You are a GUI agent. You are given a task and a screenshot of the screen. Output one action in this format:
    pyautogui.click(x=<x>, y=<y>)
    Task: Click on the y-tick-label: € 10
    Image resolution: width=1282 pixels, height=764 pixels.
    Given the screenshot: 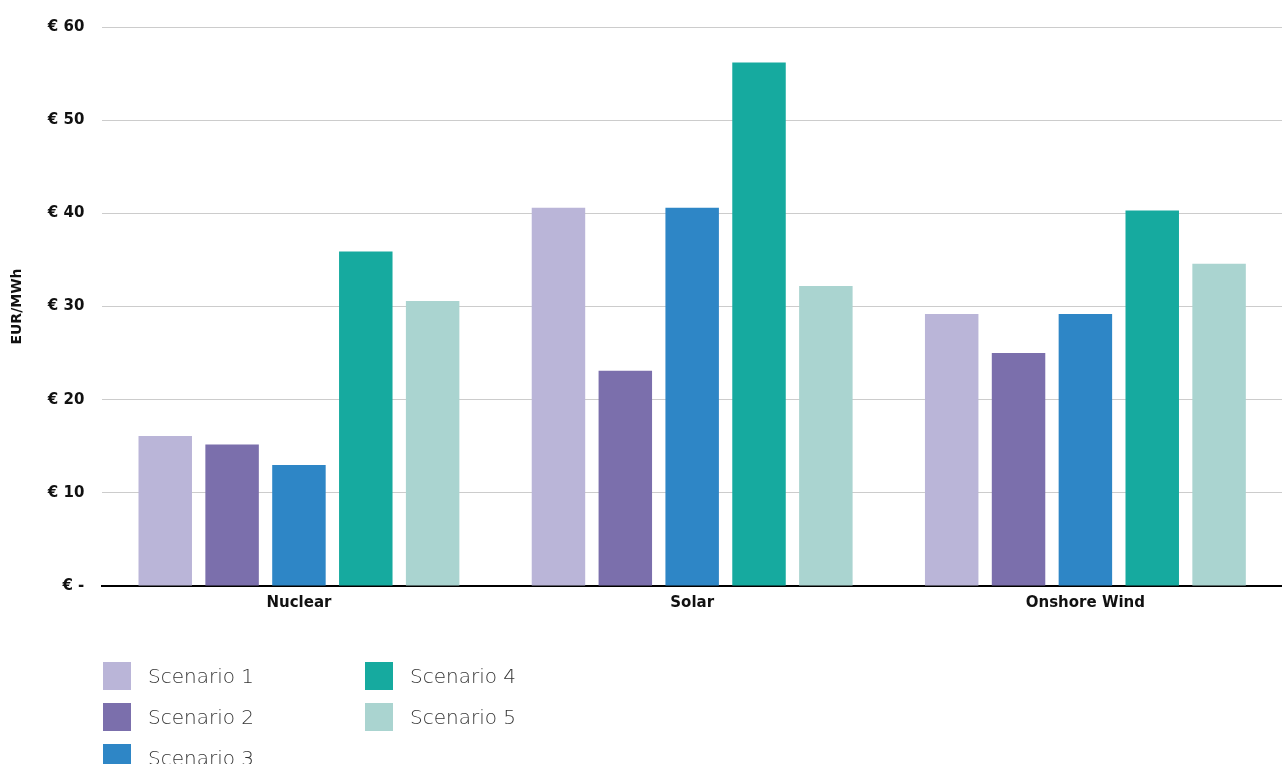 What is the action you would take?
    pyautogui.click(x=65, y=491)
    